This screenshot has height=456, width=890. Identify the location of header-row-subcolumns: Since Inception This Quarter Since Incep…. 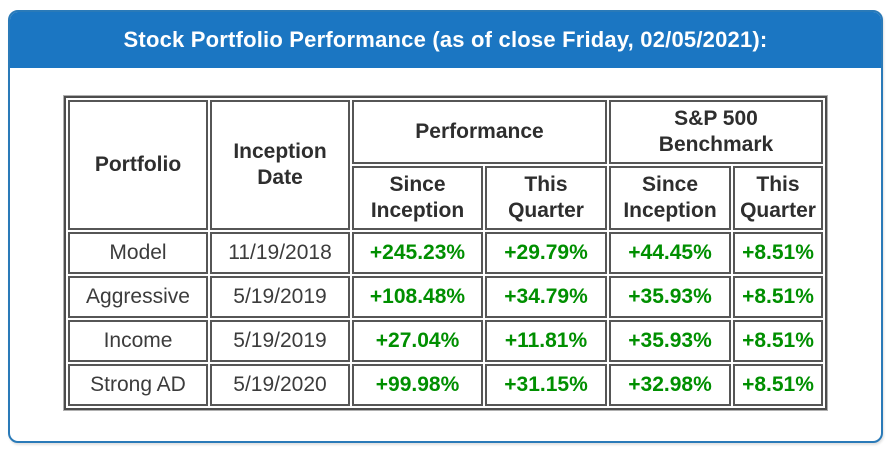
(445, 198).